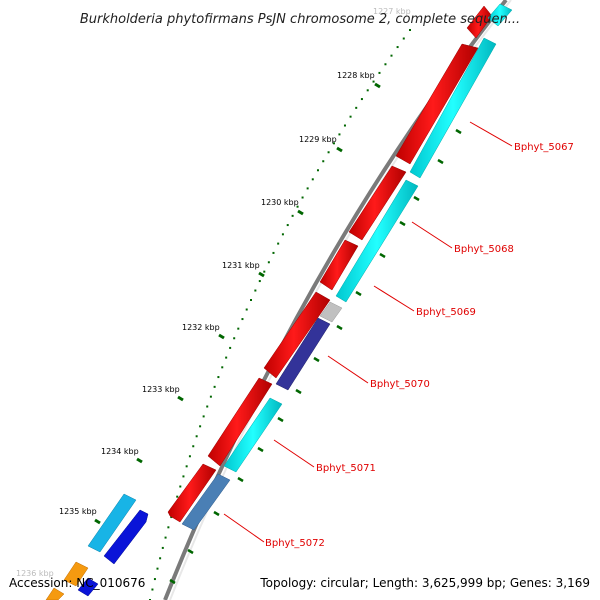 This screenshot has height=600, width=600. What do you see at coordinates (446, 312) in the screenshot?
I see `gene-label: Bphyt_5069` at bounding box center [446, 312].